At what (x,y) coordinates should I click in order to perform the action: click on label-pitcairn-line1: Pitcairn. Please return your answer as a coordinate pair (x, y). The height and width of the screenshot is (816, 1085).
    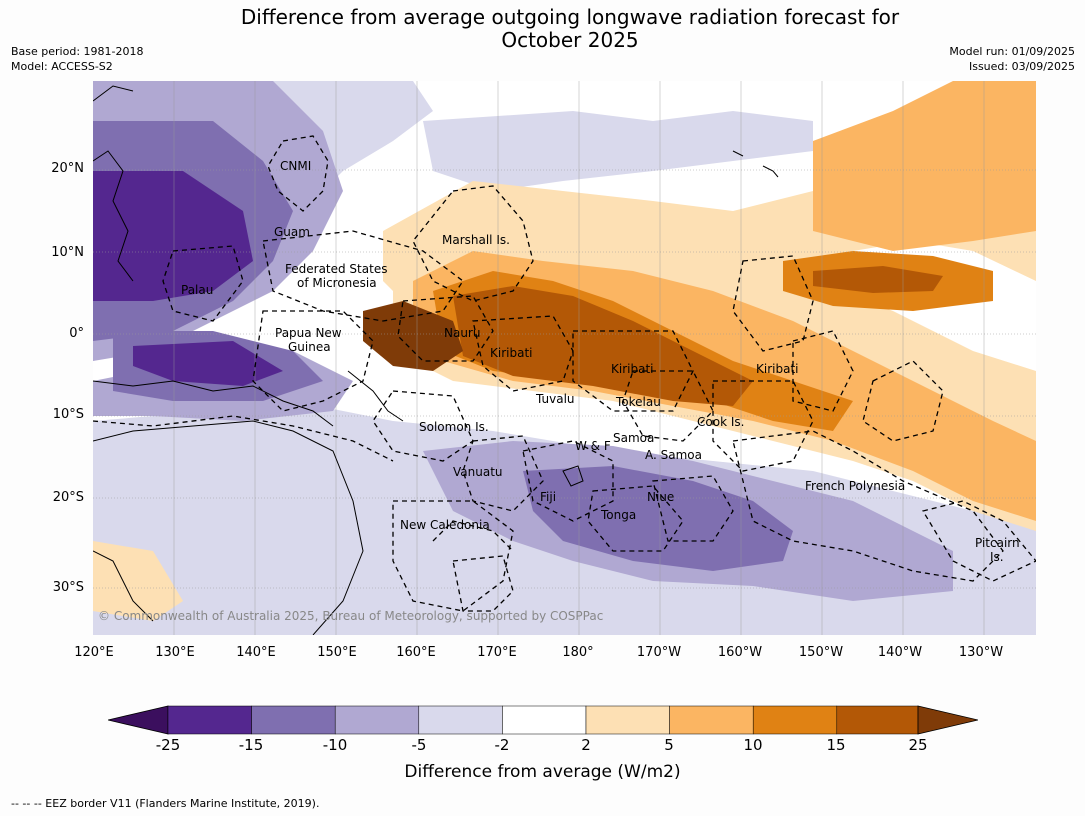
    Looking at the image, I should click on (997, 543).